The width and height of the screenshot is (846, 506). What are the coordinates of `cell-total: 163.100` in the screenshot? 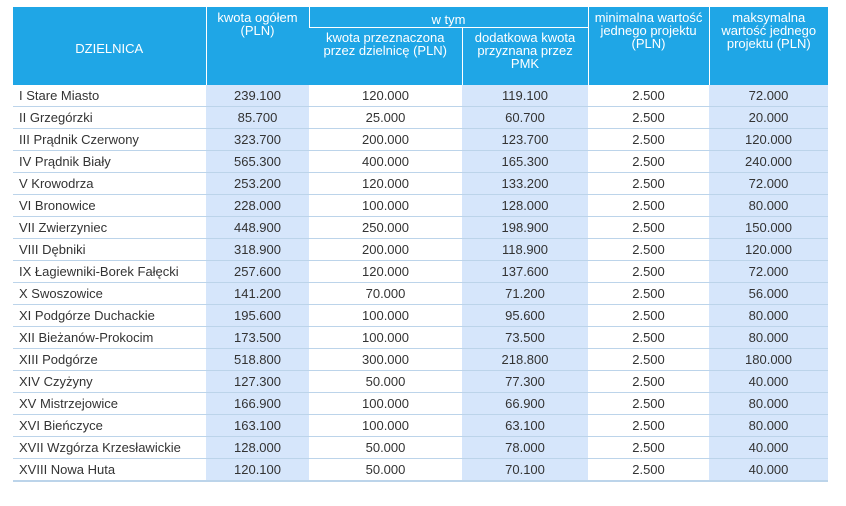 It's located at (257, 425).